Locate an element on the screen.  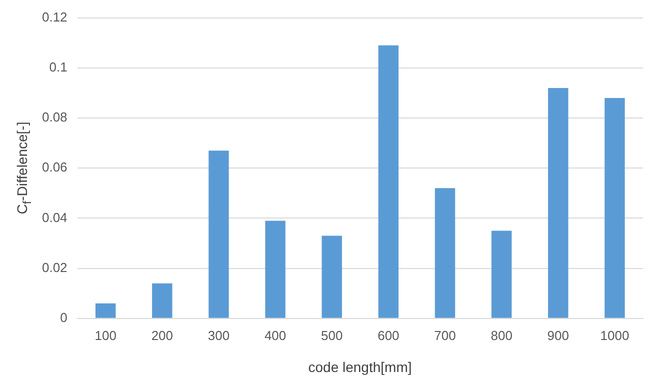
x-tick-label: 300 is located at coordinates (219, 335).